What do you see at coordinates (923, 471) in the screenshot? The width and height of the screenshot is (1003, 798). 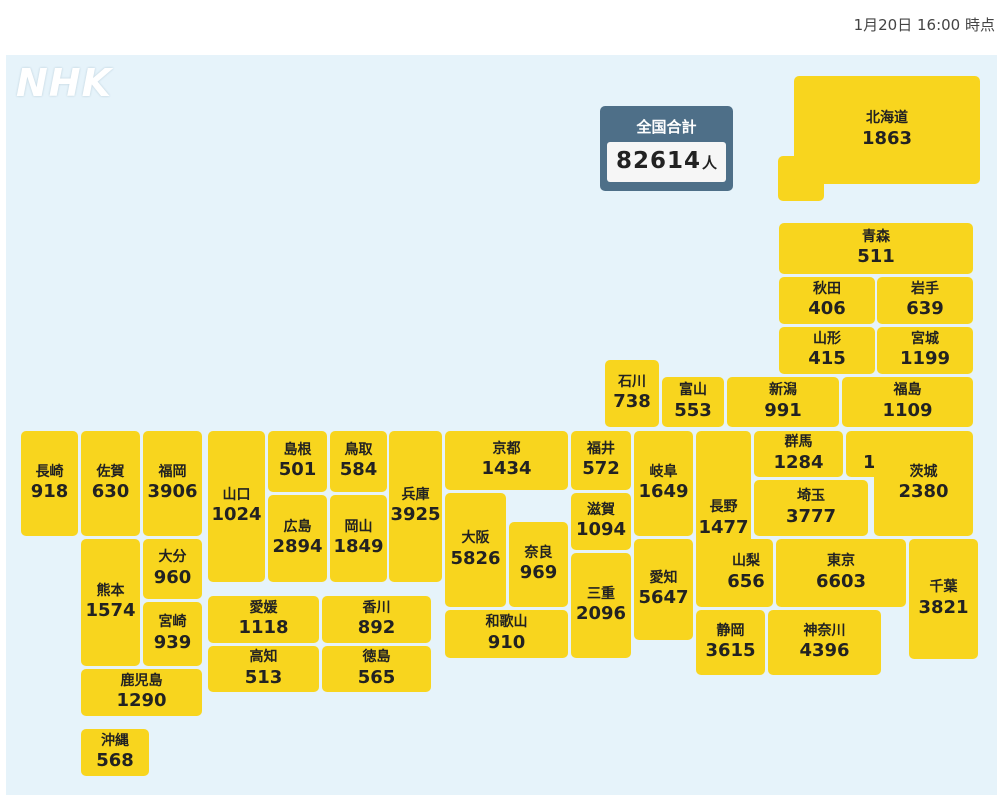 I see `pref-ibaraki-name: 茨城` at bounding box center [923, 471].